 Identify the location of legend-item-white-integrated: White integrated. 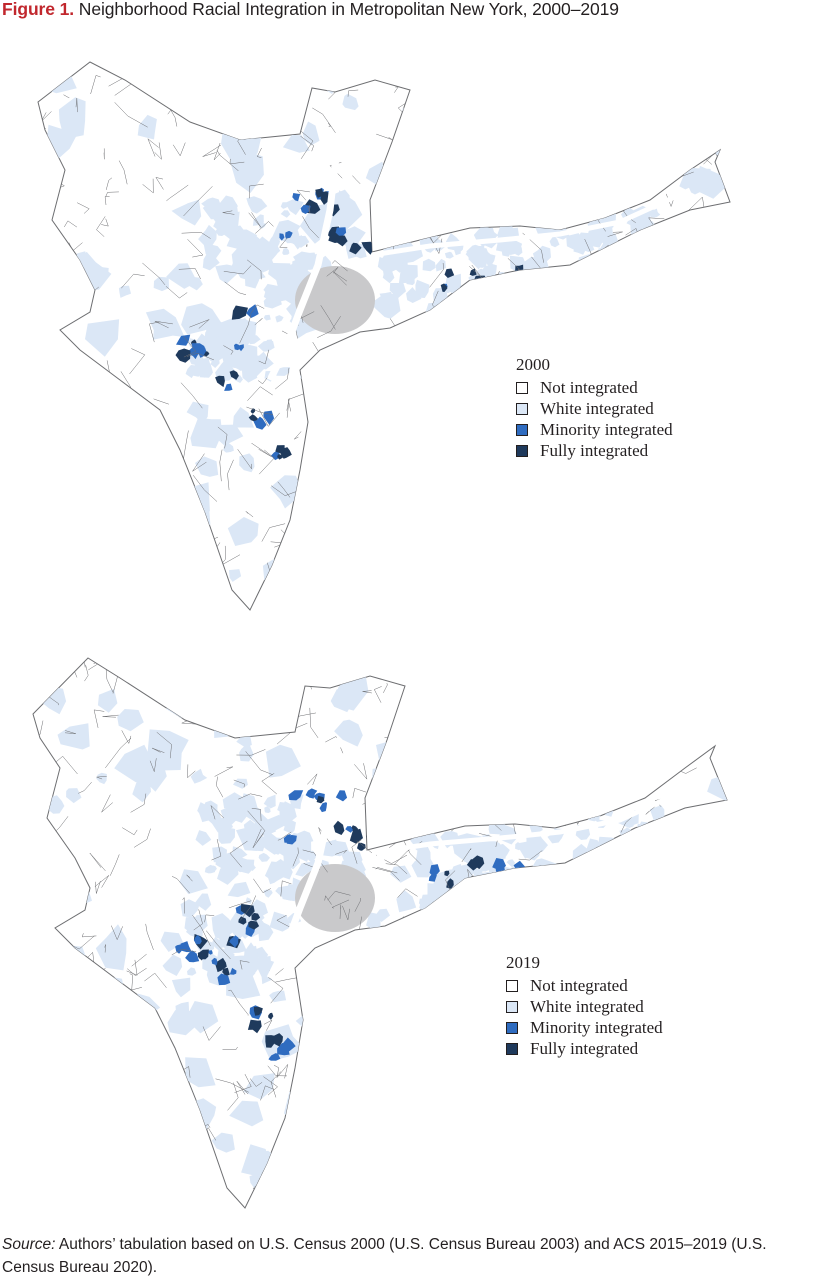
(594, 408).